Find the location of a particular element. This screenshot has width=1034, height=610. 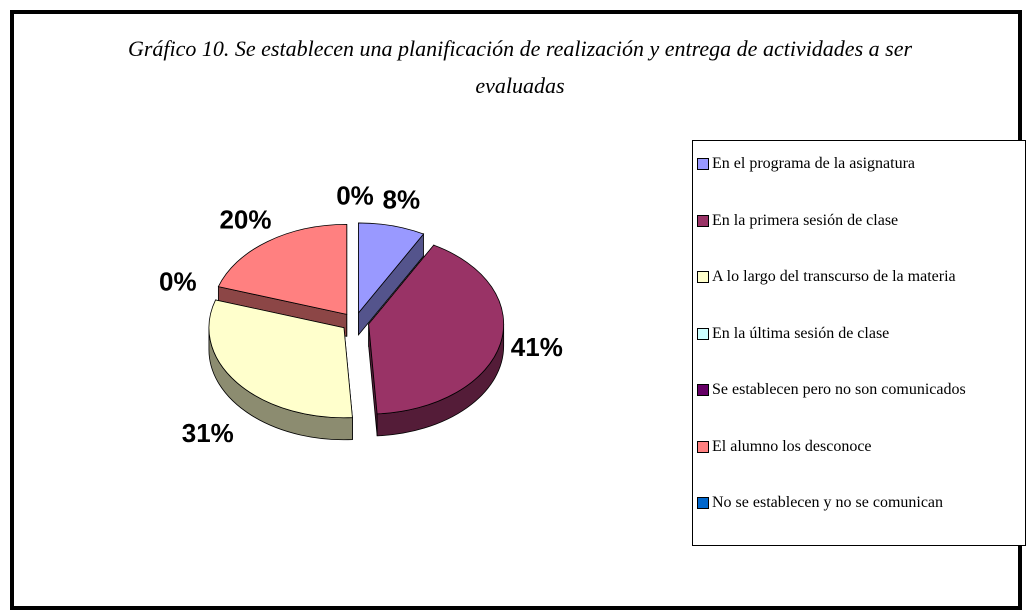

data-label: 20% is located at coordinates (245, 219).